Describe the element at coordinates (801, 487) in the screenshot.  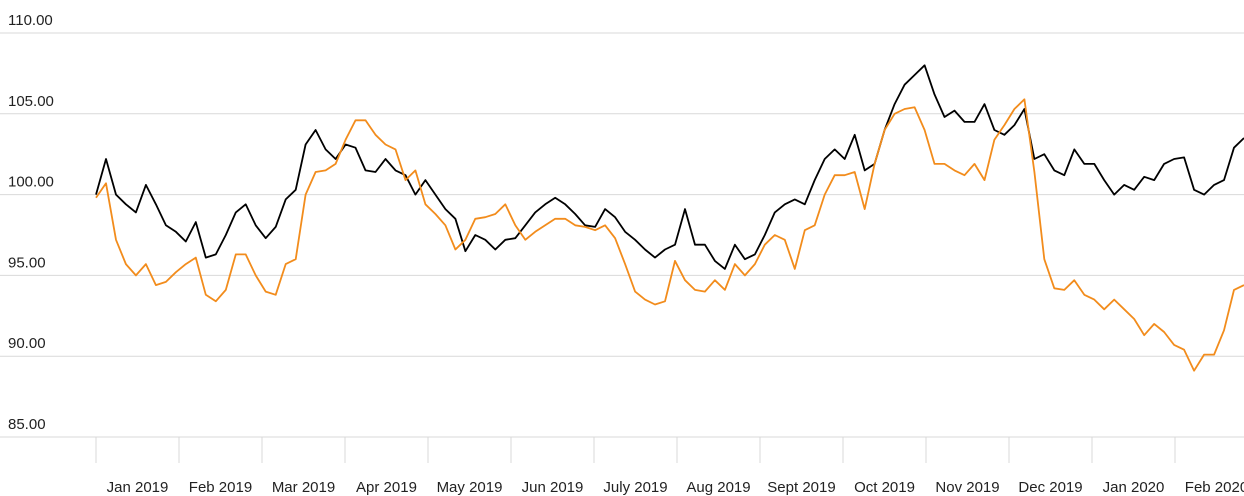
I see `x-tick-label: Sept 2019` at that location.